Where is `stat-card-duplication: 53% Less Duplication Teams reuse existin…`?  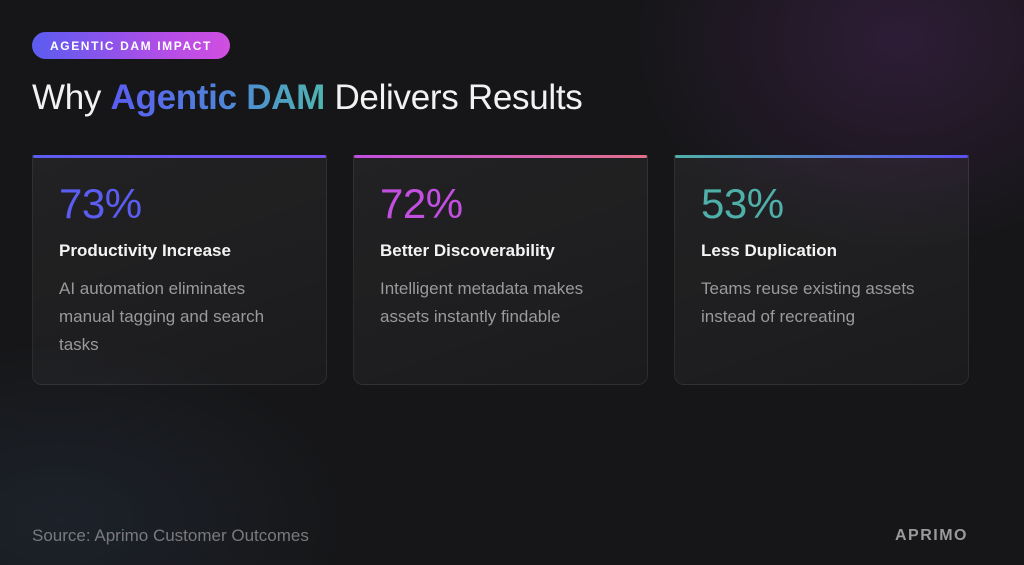 stat-card-duplication: 53% Less Duplication Teams reuse existin… is located at coordinates (821, 270).